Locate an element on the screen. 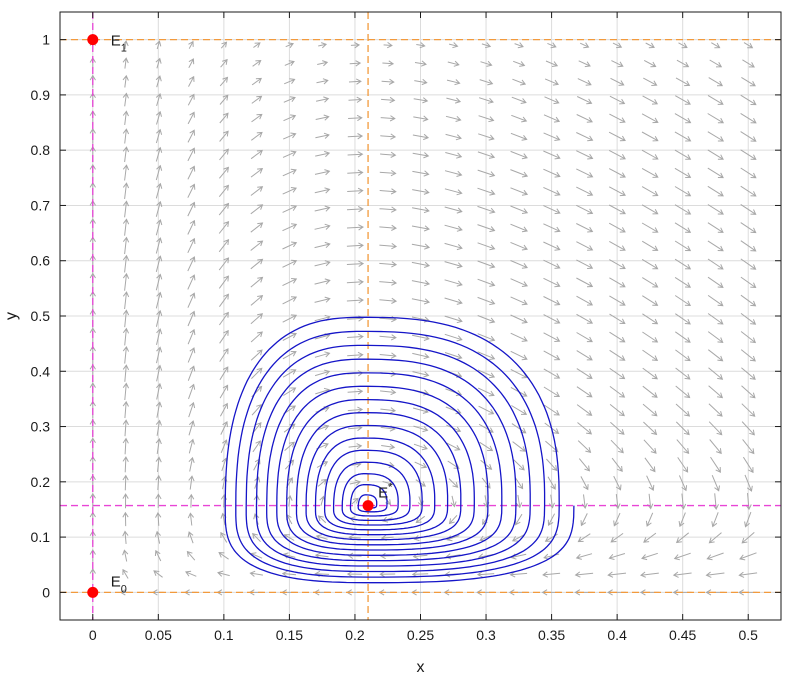  equilibrium-label-2: E* is located at coordinates (385, 492).